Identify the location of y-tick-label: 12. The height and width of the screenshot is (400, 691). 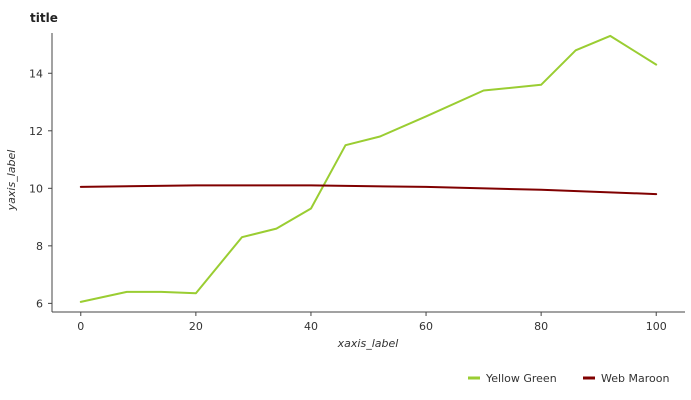
(36, 131).